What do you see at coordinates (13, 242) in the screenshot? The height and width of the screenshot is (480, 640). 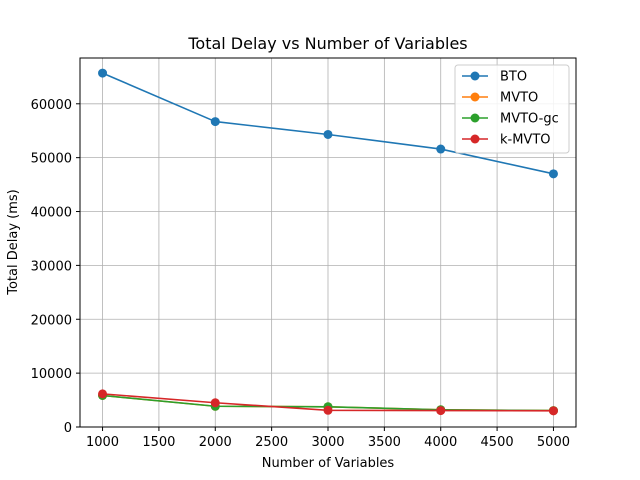 I see `y-axis-label: Total Delay (ms)` at bounding box center [13, 242].